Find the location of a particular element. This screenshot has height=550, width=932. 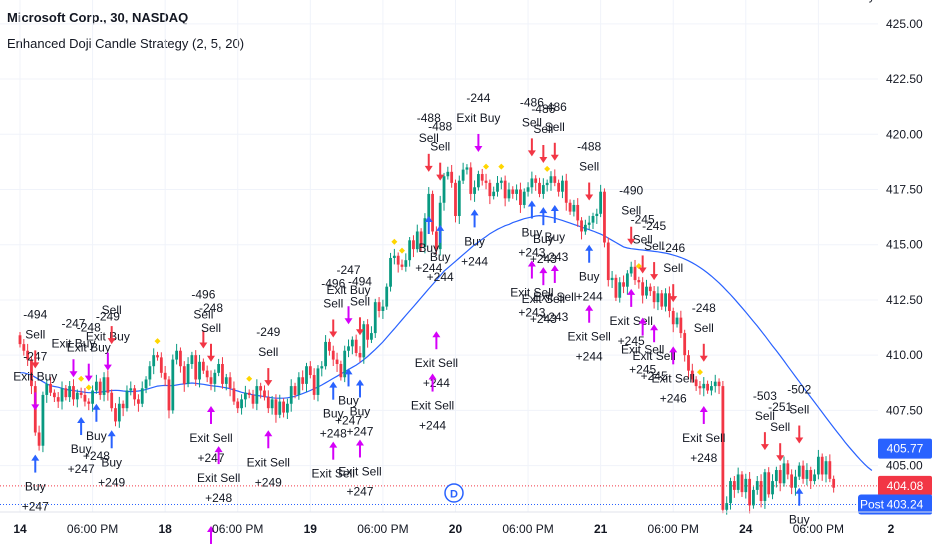

post-tag is located at coordinates (872, 504).